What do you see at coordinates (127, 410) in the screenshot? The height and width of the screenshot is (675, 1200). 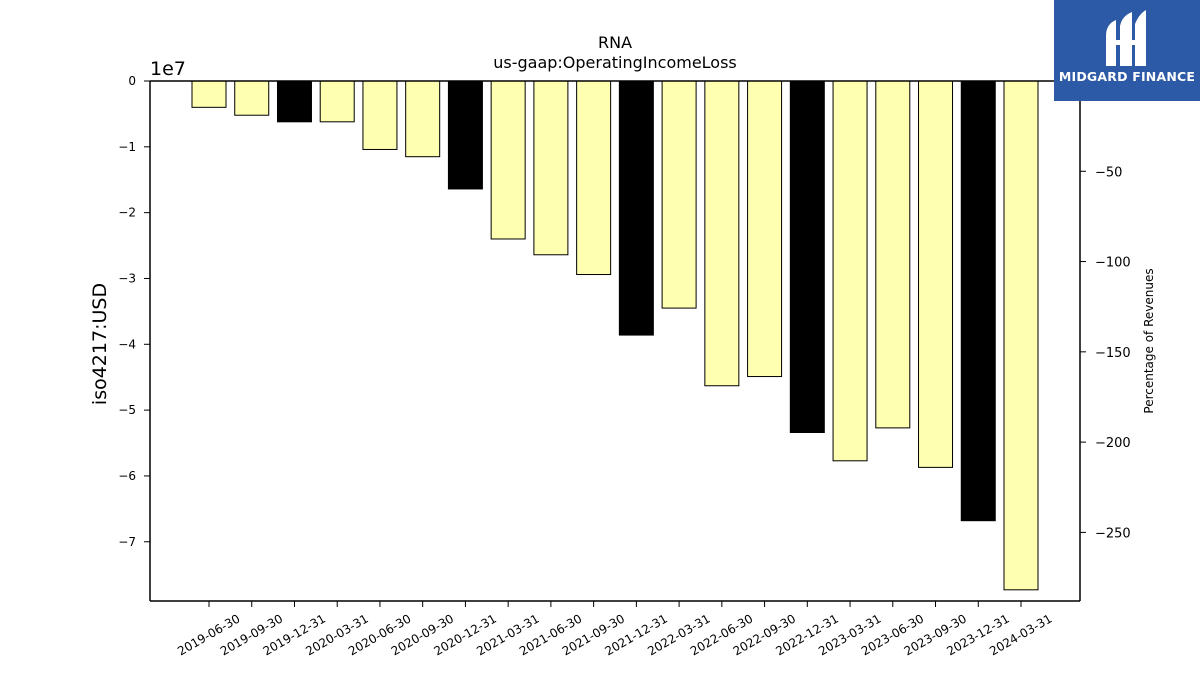 I see `y-tick-label: −5` at bounding box center [127, 410].